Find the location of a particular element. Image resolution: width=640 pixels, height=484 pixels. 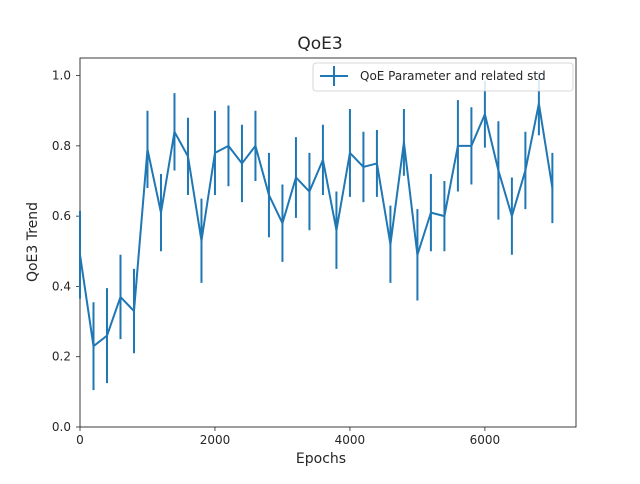

legend: QoE Parameter and related std is located at coordinates (443, 77).